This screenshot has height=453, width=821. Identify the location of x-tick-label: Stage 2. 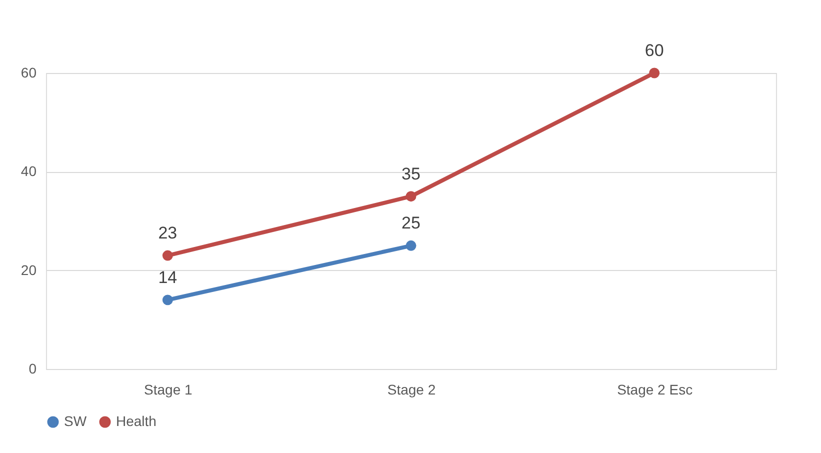
(411, 390).